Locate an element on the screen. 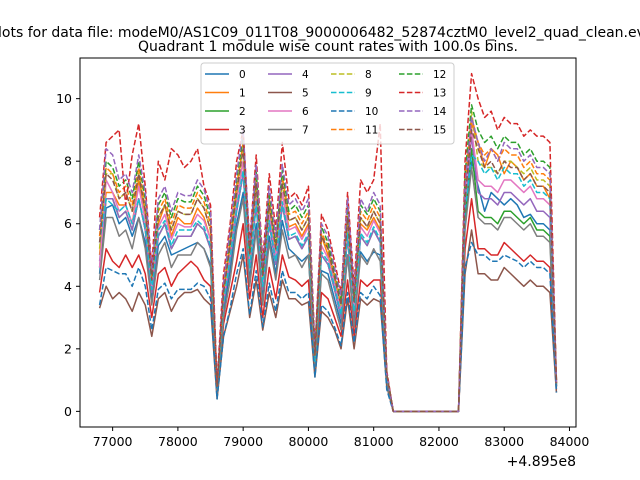 This screenshot has height=480, width=640. legend-label-1: 1 is located at coordinates (242, 94).